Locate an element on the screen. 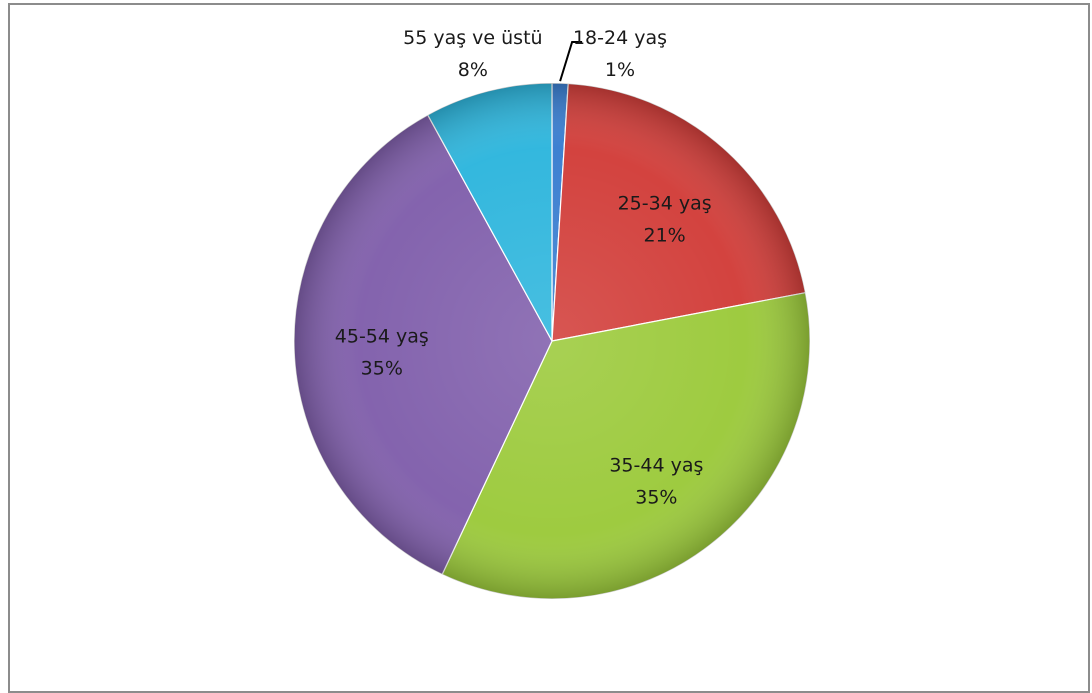 Image resolution: width=1092 pixels, height=693 pixels. slice-label-45-54-yas: 45-54 yaş is located at coordinates (382, 336).